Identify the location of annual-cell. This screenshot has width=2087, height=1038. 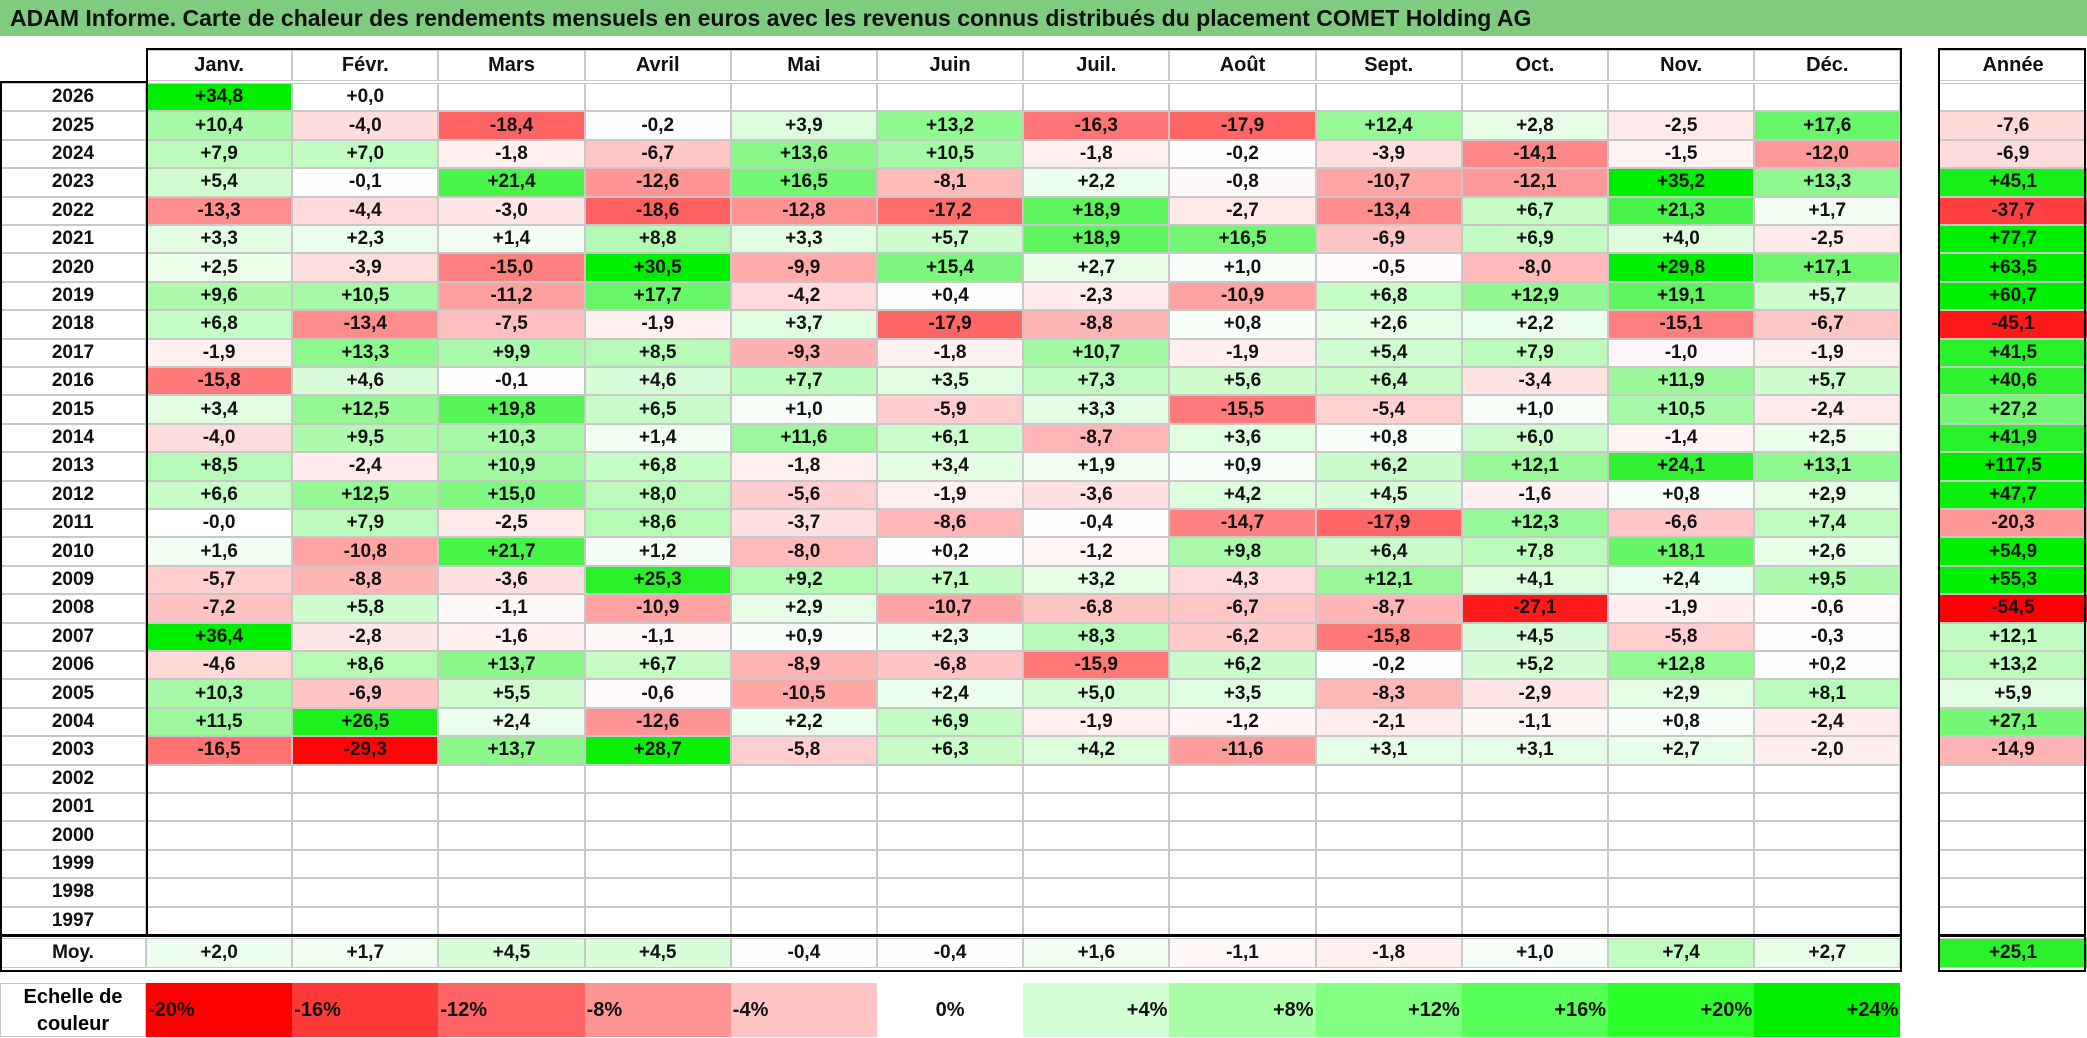
(2012, 864).